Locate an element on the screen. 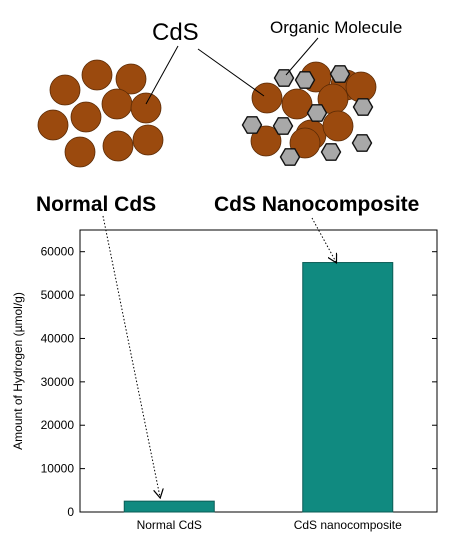  organic-molecule-label: Organic Molecule is located at coordinates (336, 27).